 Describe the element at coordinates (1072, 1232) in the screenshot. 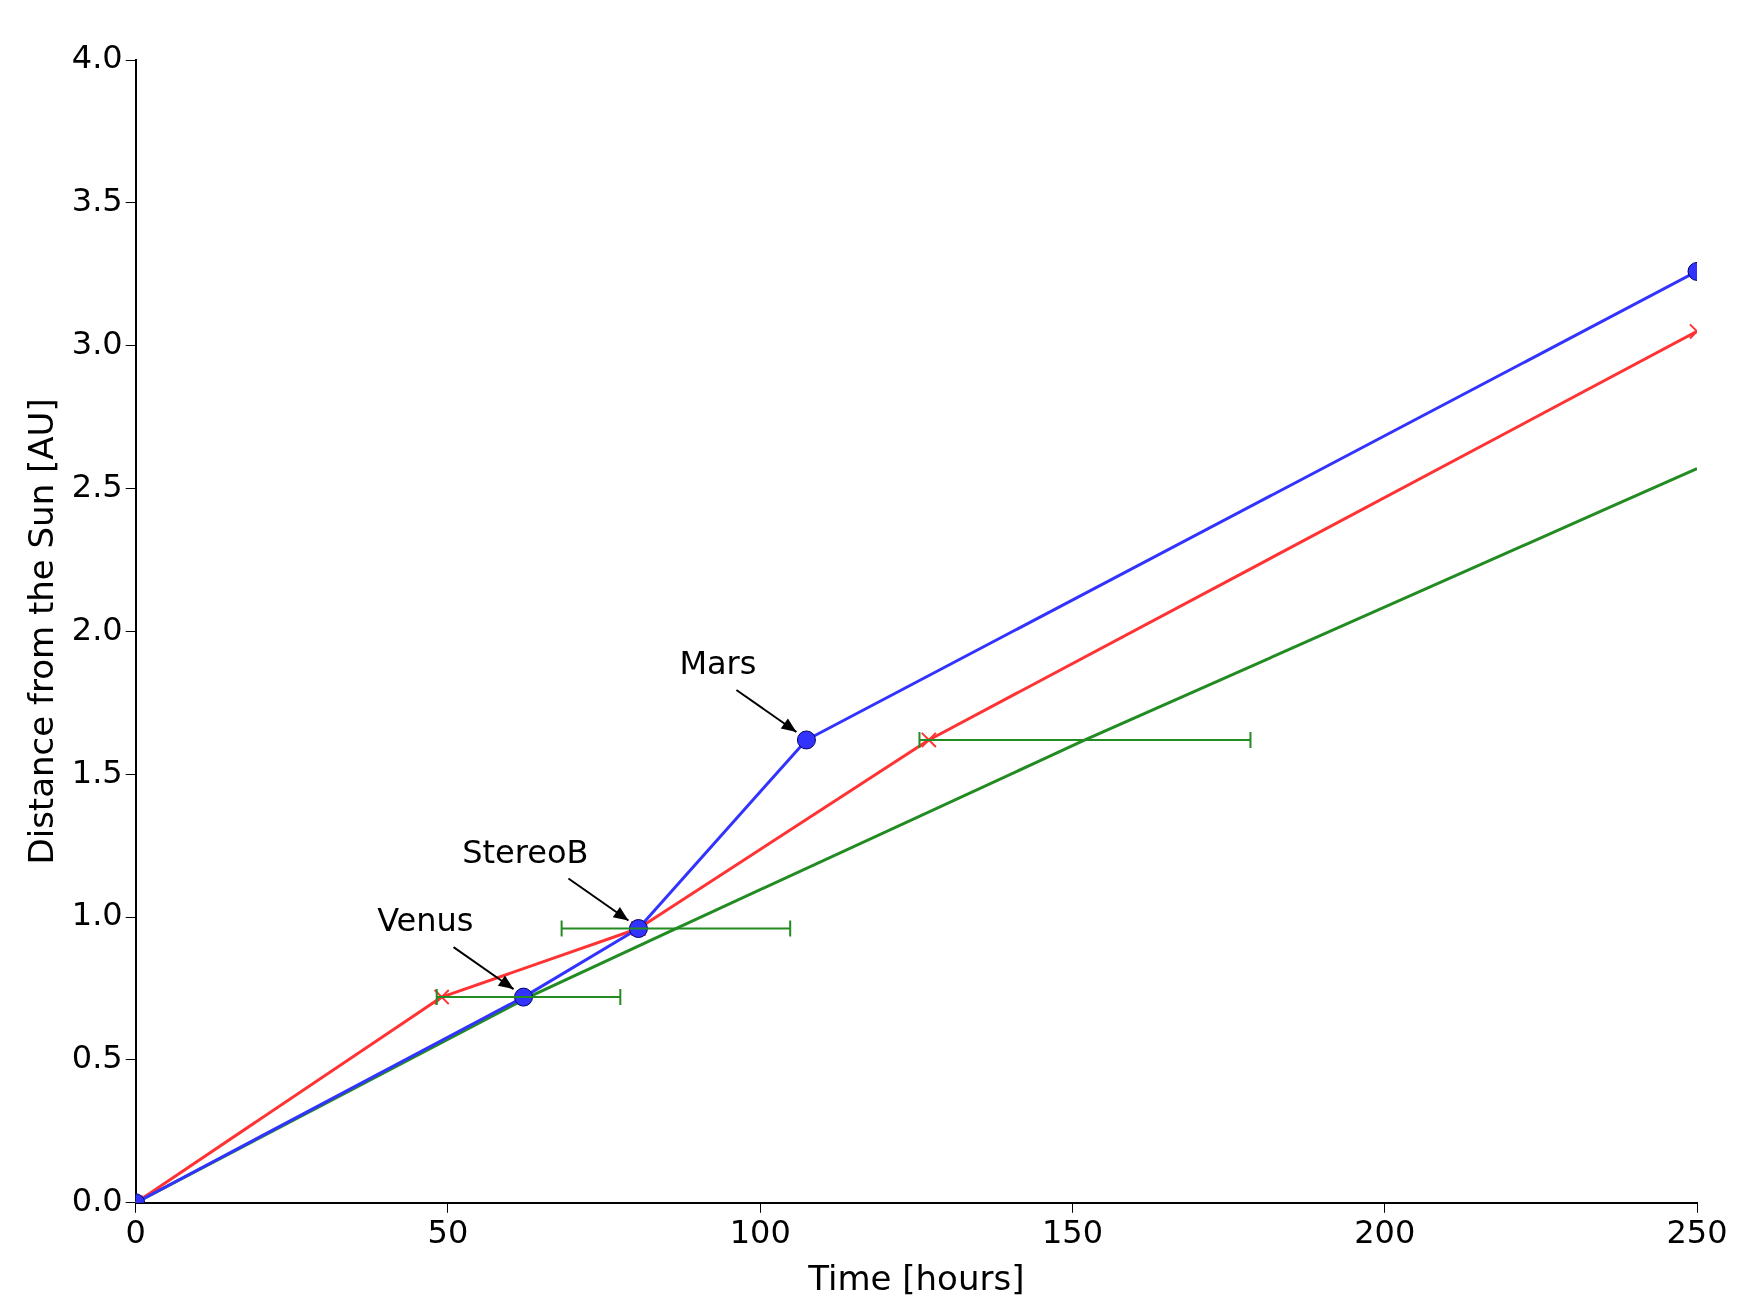

I see `x-tick-label: 150` at that location.